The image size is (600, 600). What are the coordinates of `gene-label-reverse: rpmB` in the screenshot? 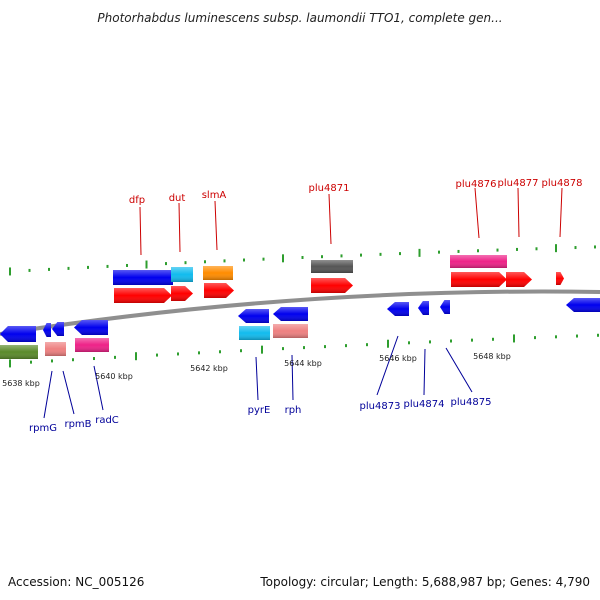 It's located at (77, 424).